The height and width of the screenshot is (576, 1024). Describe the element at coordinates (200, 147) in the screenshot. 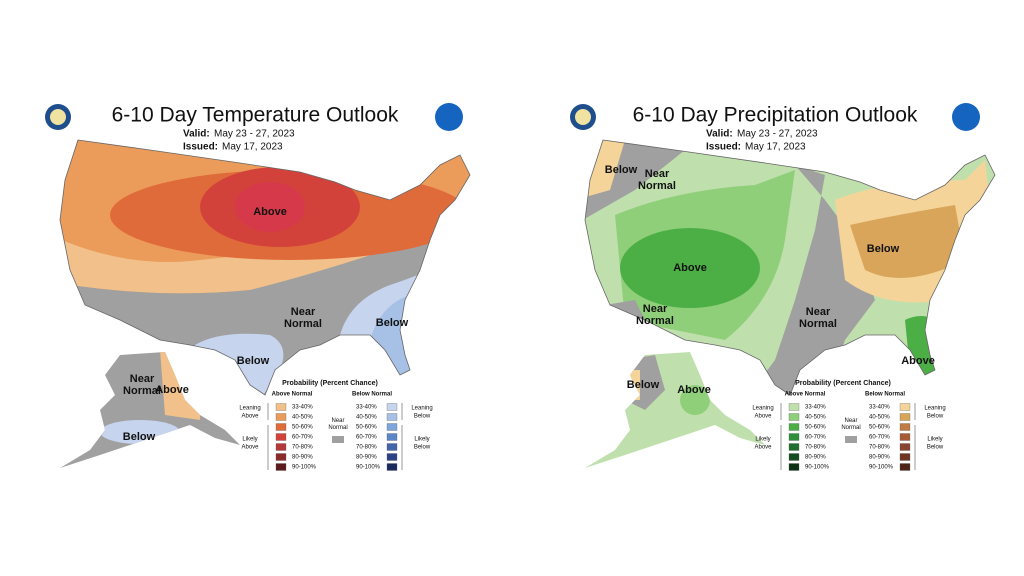

I see `issued-label: Issued:` at that location.